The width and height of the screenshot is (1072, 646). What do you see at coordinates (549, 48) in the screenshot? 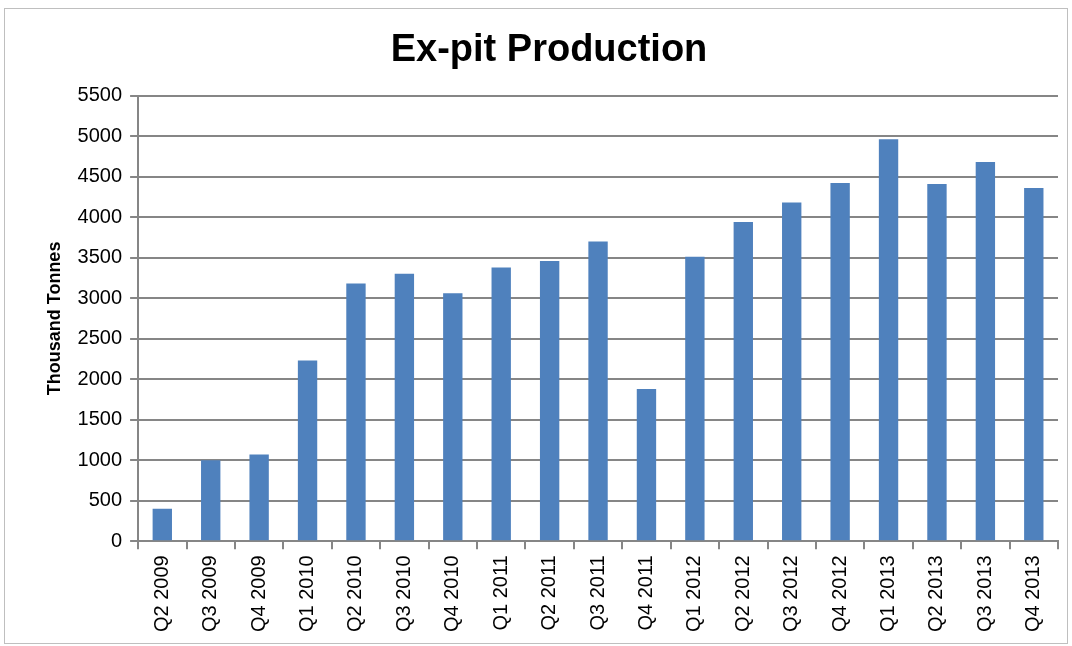
I see `chart-title: Ex-pit Production` at bounding box center [549, 48].